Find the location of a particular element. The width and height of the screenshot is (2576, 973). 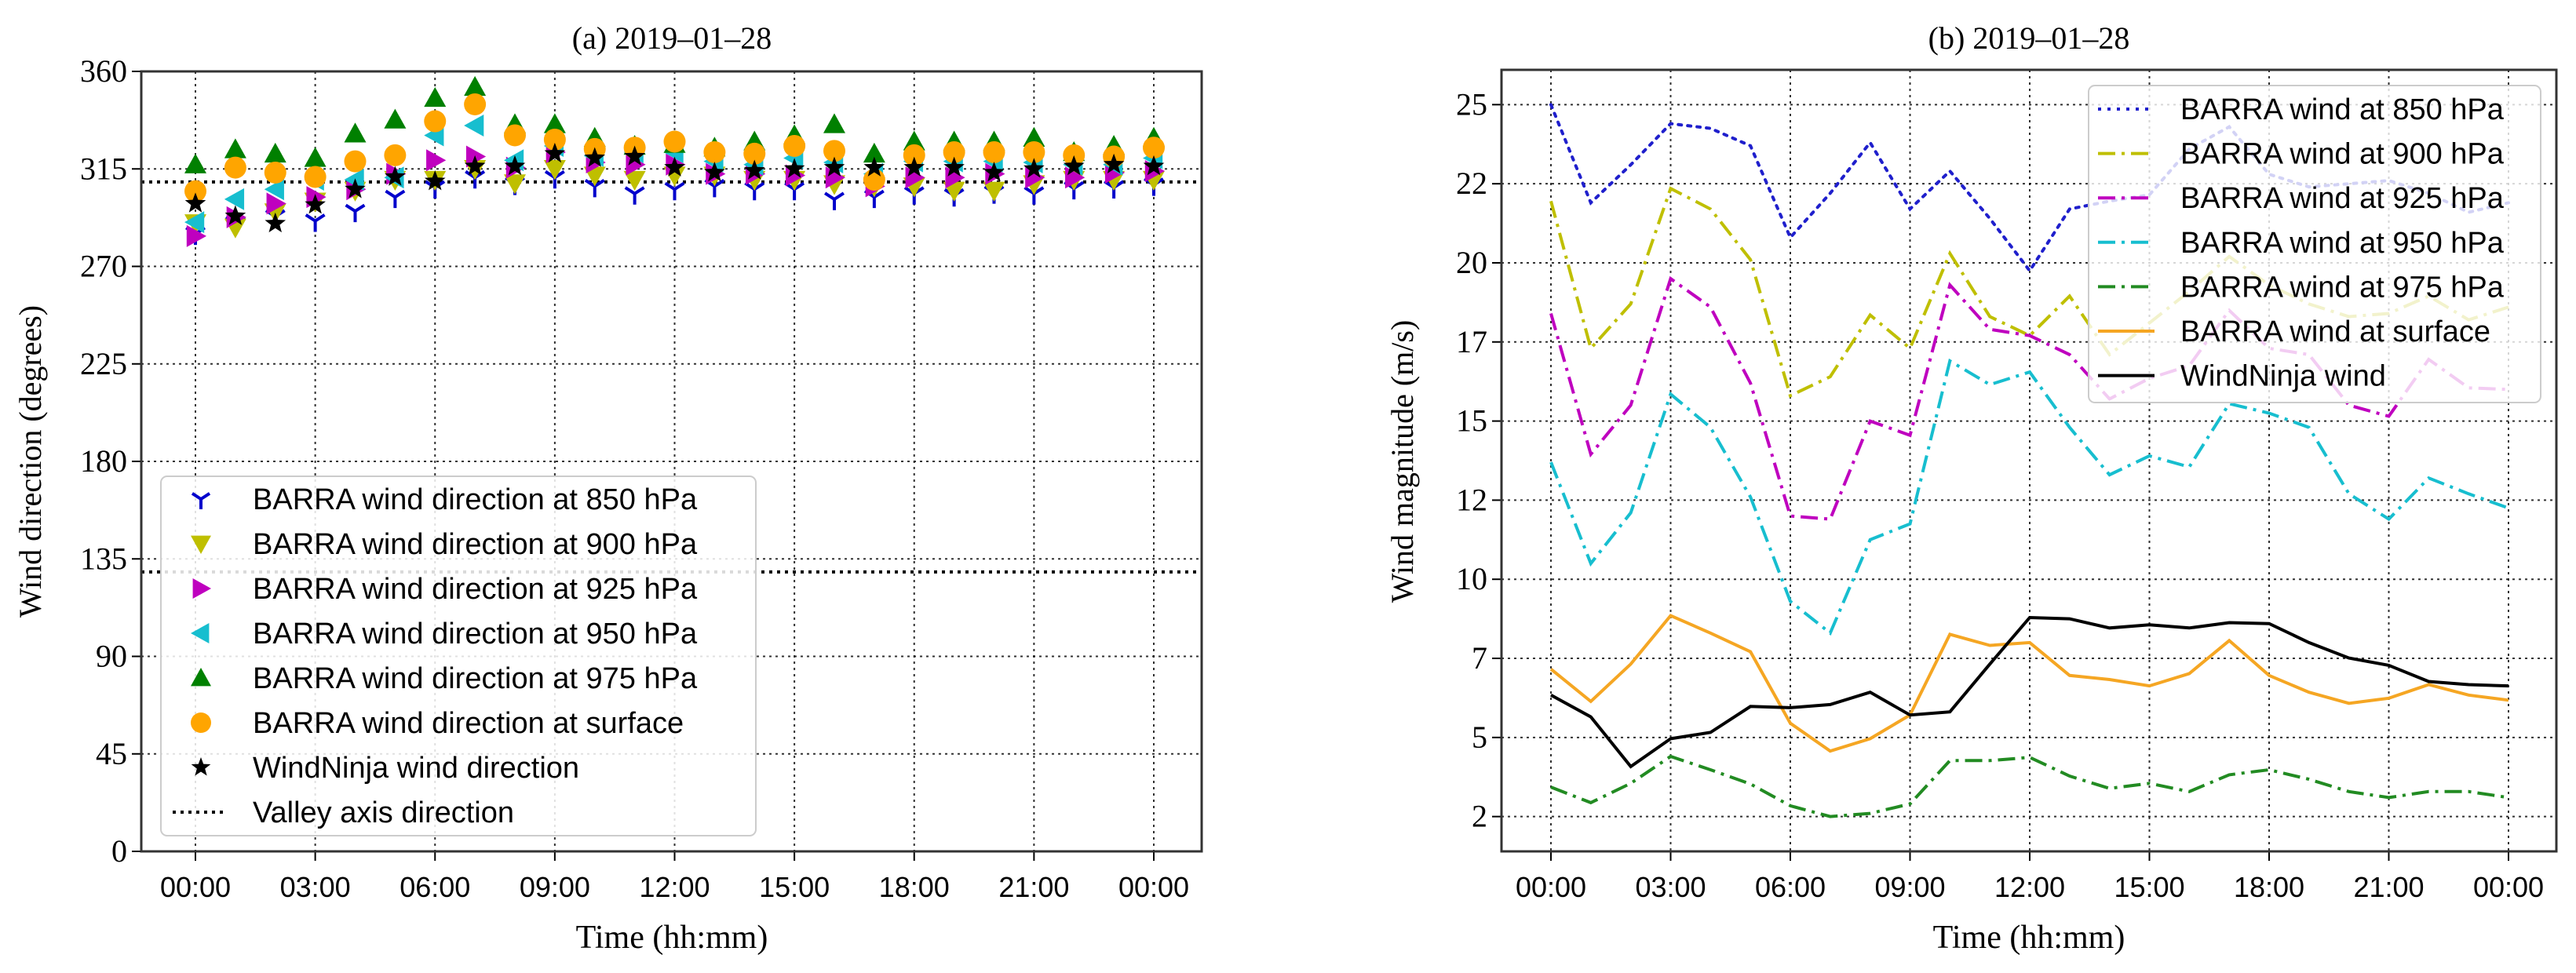

legend-label: BARRA wind at 950 hPa is located at coordinates (2342, 243).